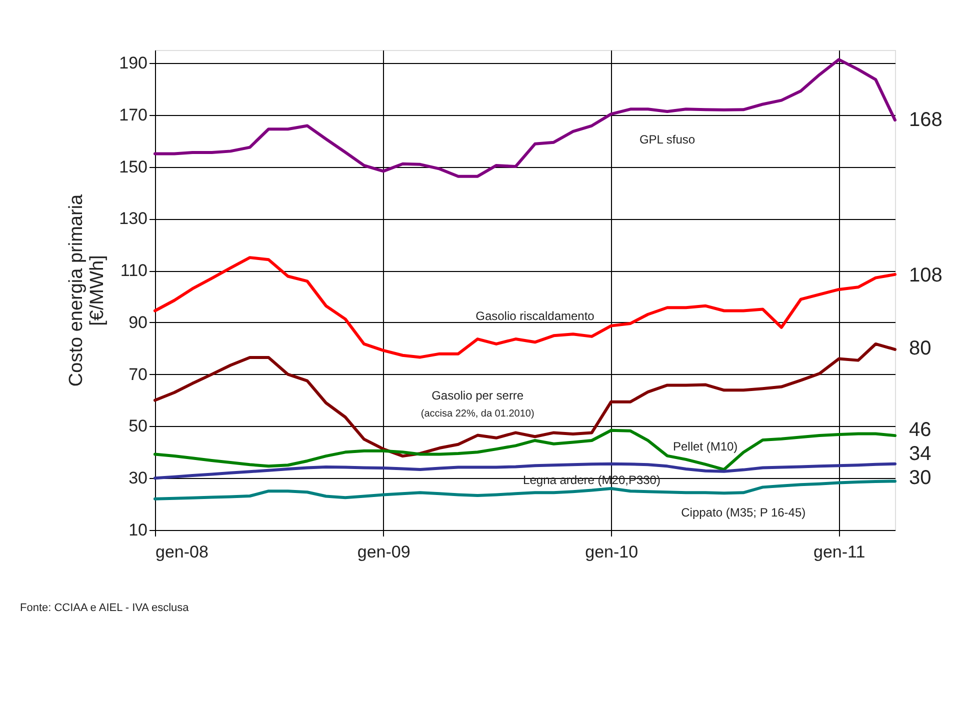 This screenshot has width=954, height=720. Describe the element at coordinates (925, 120) in the screenshot. I see `annotation: 168` at that location.